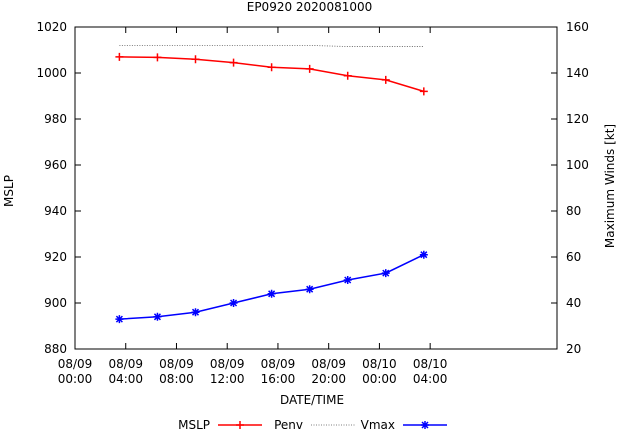 The width and height of the screenshot is (619, 432). I want to click on legend: MSLP Penv Vmax, so click(312, 425).